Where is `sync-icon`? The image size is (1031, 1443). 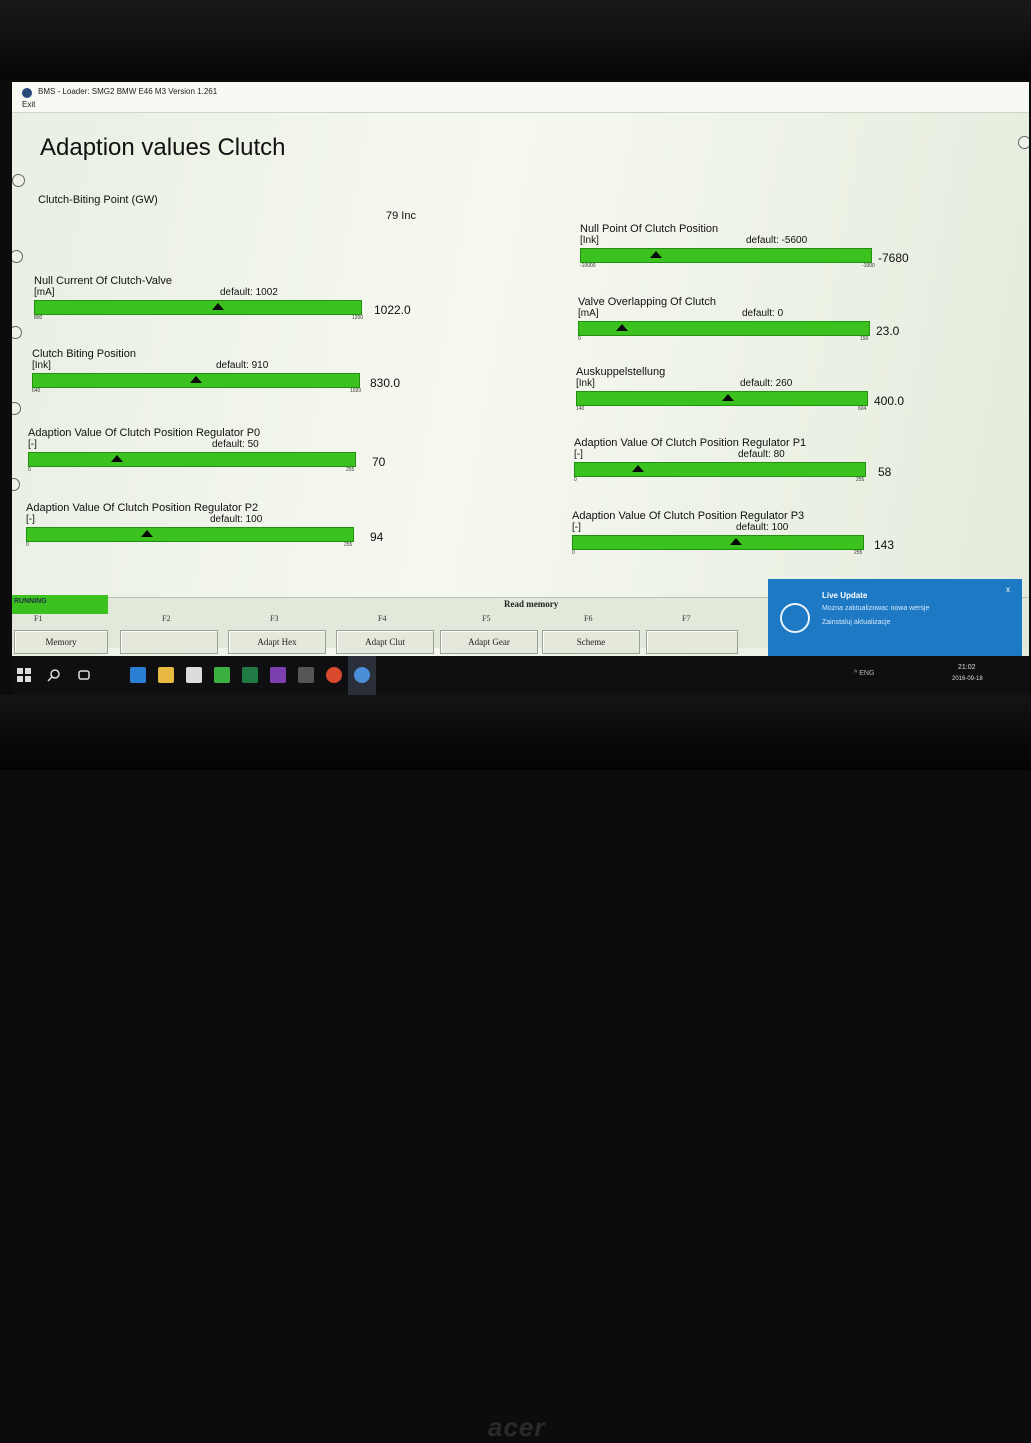 sync-icon is located at coordinates (795, 618).